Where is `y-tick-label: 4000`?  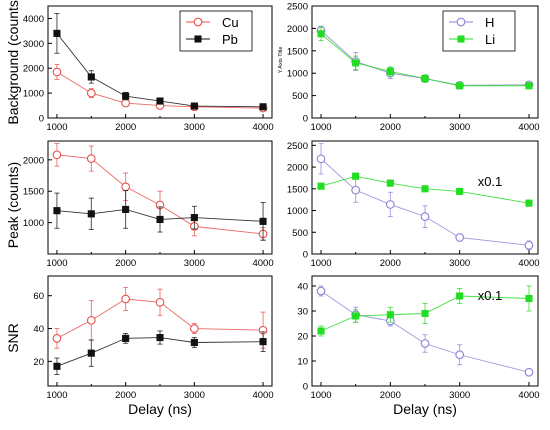 y-tick-label: 4000 is located at coordinates (33, 19).